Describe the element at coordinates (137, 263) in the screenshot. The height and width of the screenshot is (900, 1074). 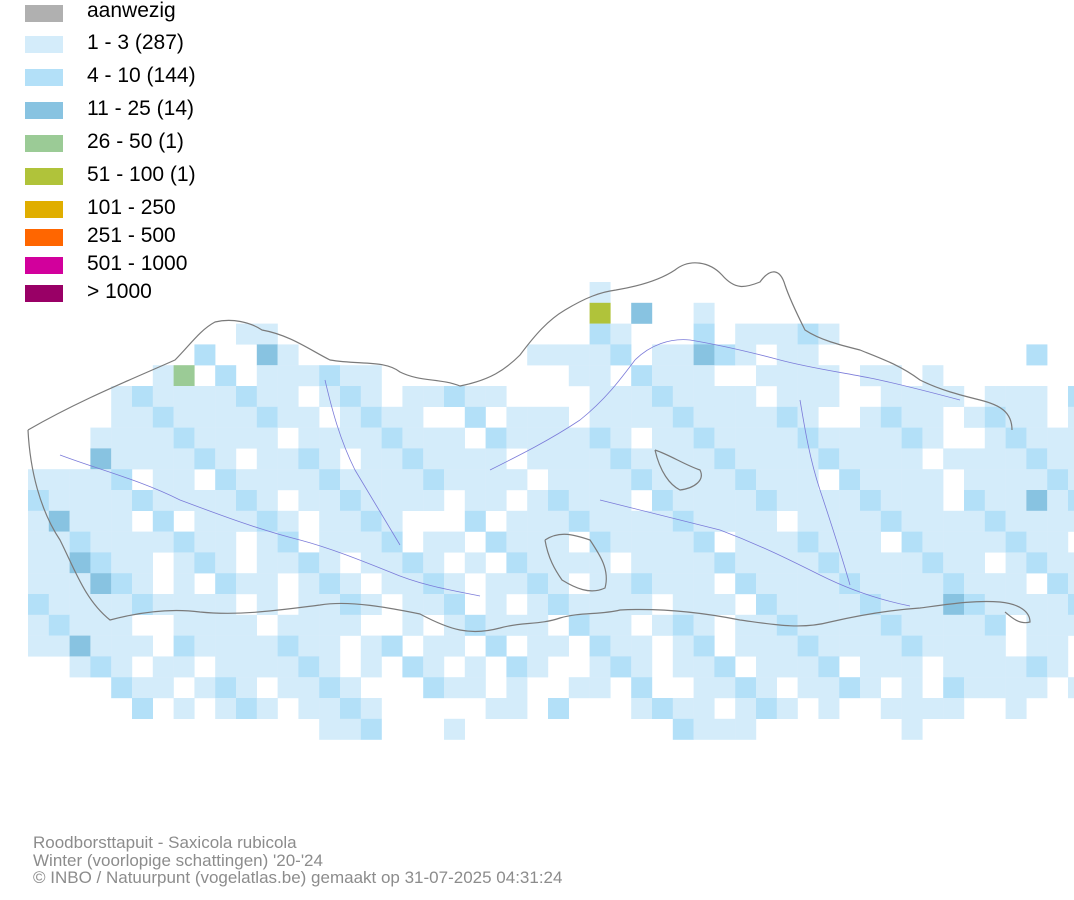
I see `legend-label: 501 - 1000` at that location.